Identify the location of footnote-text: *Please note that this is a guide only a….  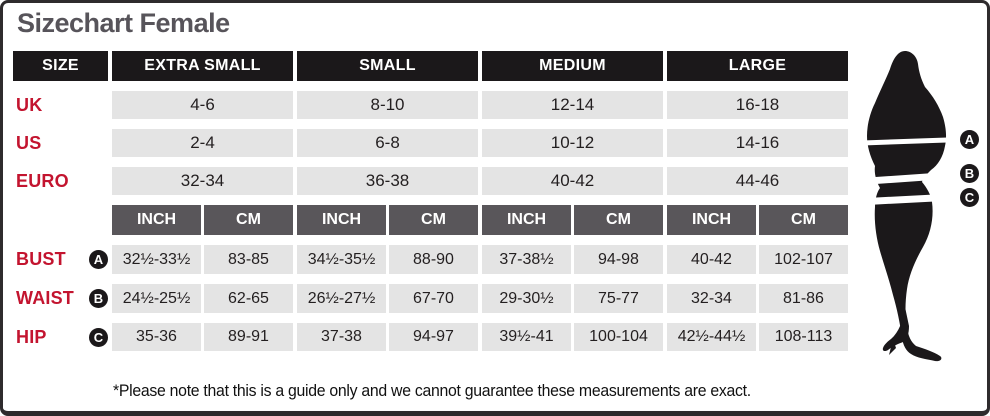
(432, 390).